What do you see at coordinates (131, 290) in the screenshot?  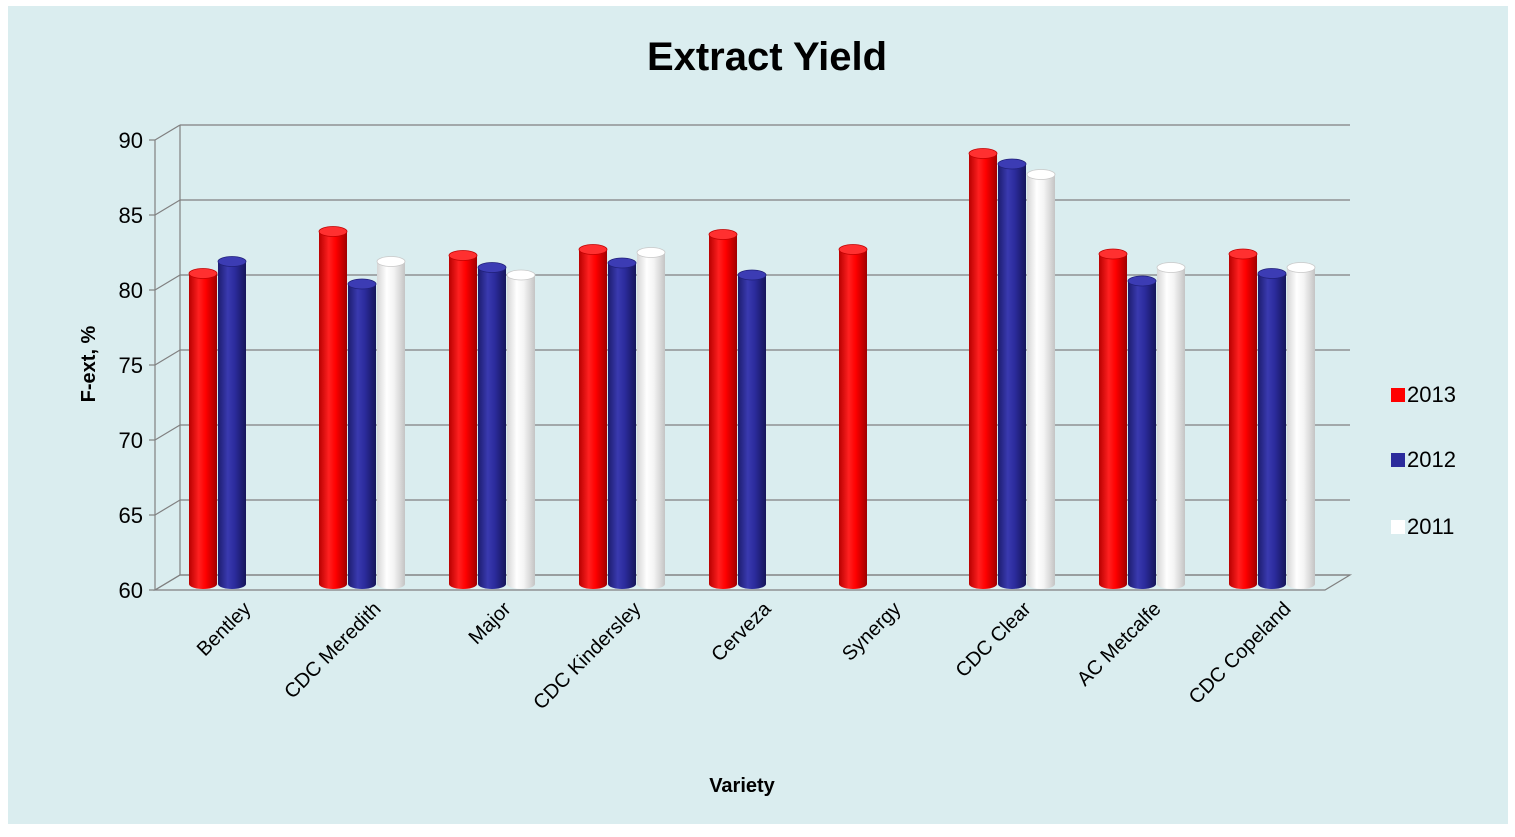 I see `y-tick-label: 80` at bounding box center [131, 290].